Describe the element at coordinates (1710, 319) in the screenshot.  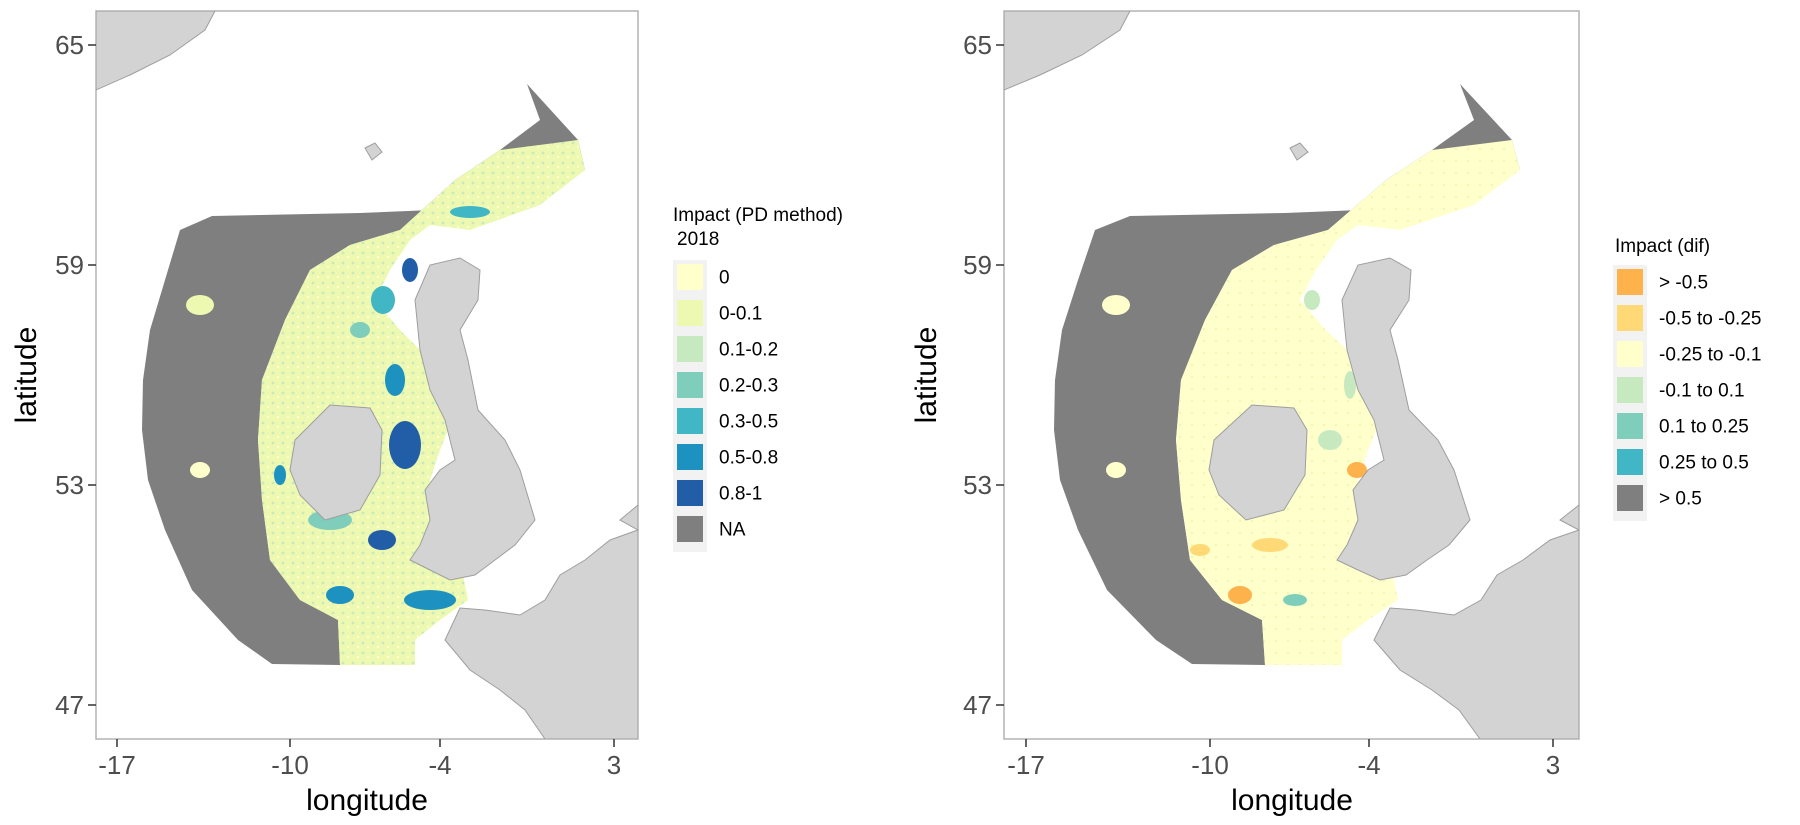
I see `legend-label: -0.5 to -0.25` at that location.